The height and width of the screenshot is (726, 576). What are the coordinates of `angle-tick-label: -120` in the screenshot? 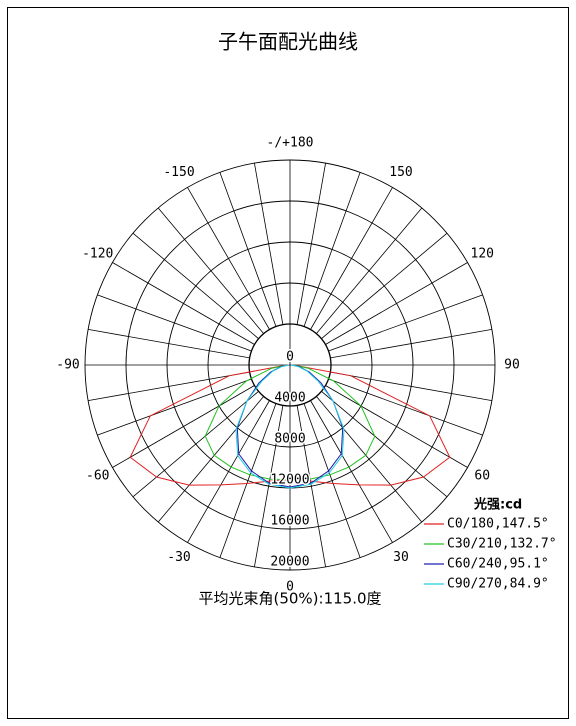 It's located at (97, 254).